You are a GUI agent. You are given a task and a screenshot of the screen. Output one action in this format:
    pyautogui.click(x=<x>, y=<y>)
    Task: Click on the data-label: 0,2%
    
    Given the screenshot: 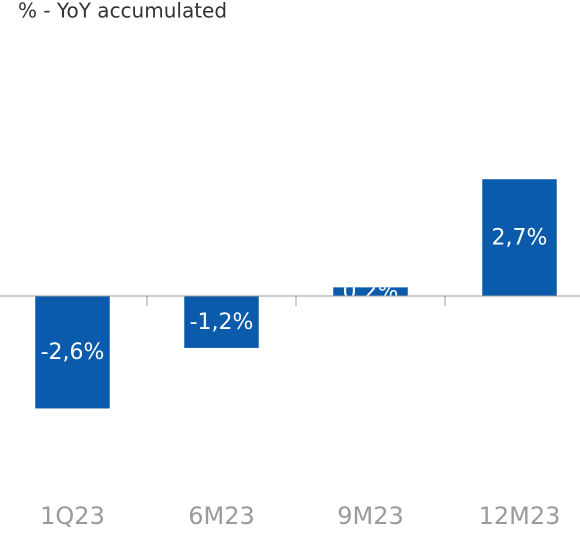 What is the action you would take?
    pyautogui.click(x=371, y=292)
    